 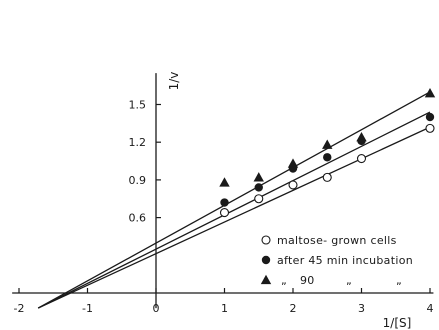 I want to click on x-tick-label: -1, so click(x=87, y=308).